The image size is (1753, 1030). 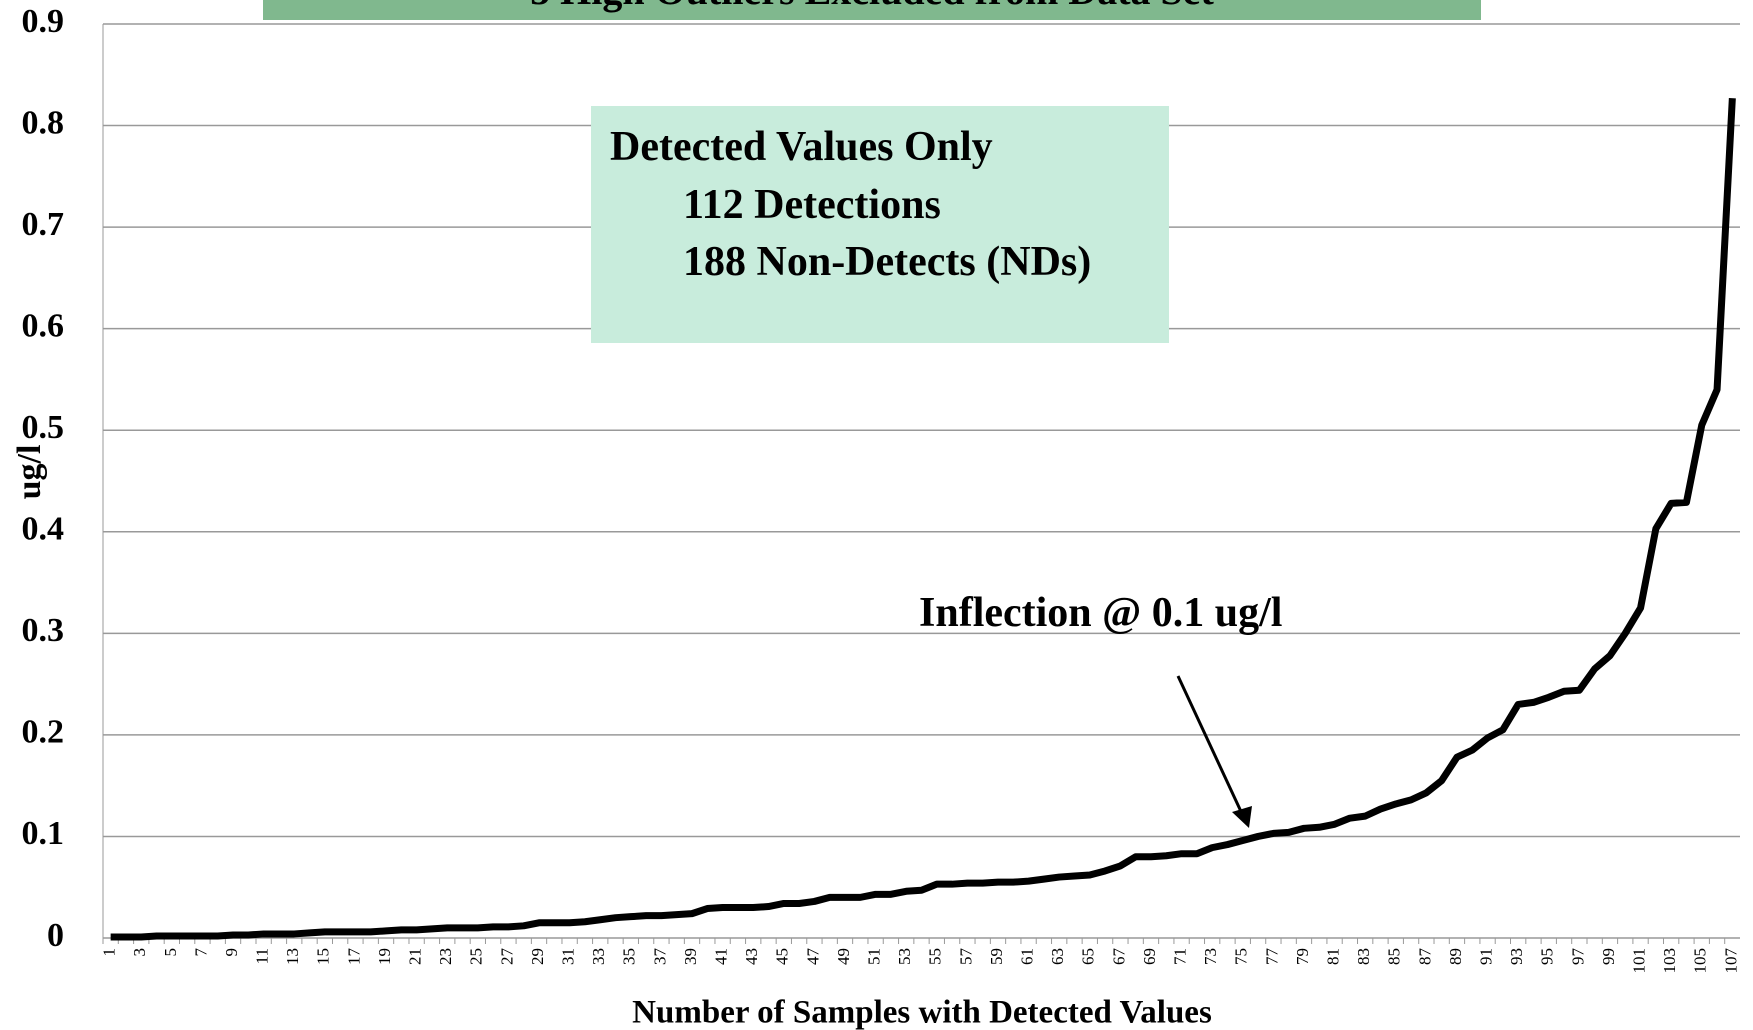 I want to click on annotation: Inflection @ 0.1 ug/l, so click(x=1100, y=613).